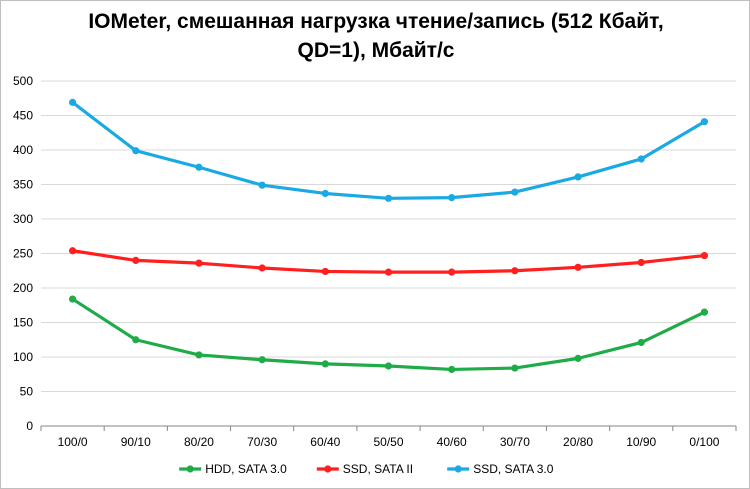 Image resolution: width=750 pixels, height=489 pixels. Describe the element at coordinates (23, 150) in the screenshot. I see `y-tick-label: 400` at that location.